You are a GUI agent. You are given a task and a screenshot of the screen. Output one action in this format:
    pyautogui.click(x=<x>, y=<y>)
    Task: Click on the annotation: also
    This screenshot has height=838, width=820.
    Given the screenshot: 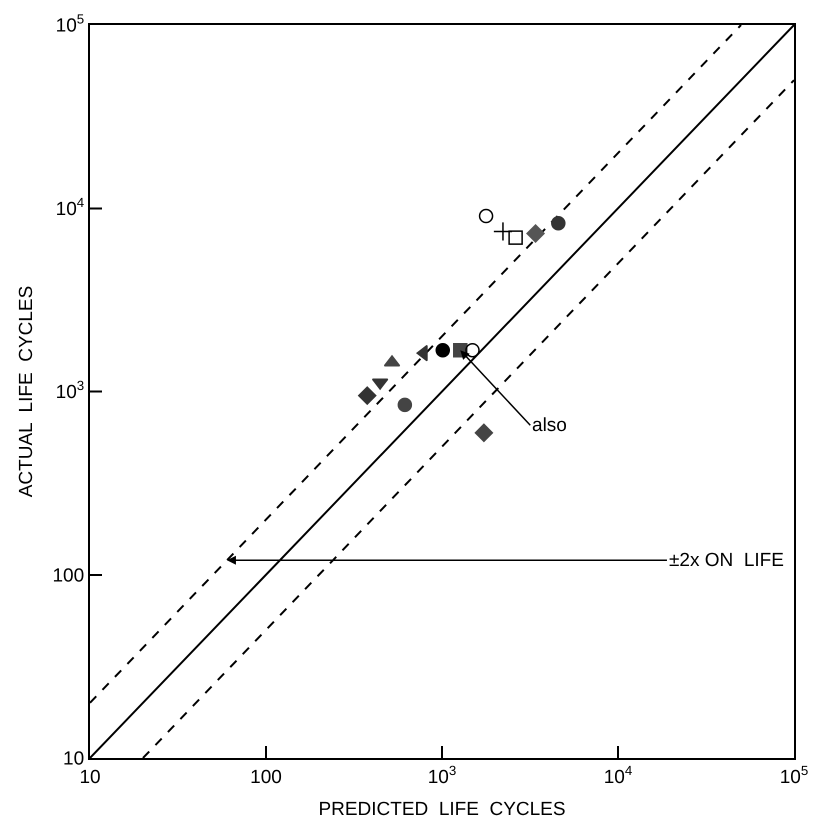 What is the action you would take?
    pyautogui.click(x=549, y=425)
    